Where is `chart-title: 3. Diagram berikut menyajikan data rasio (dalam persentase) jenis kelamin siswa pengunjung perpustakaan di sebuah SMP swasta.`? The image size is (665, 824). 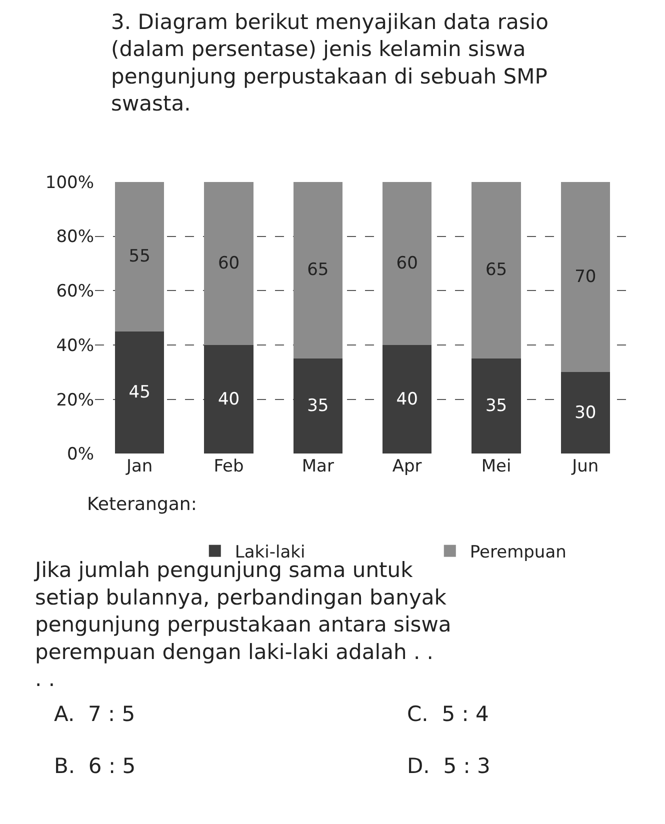
chart-title: 3. Diagram berikut menyajikan data rasio (dalam persentase) jenis kelamin siswa pengunjung perpustakaan di sebuah SMP swasta. is located at coordinates (329, 63).